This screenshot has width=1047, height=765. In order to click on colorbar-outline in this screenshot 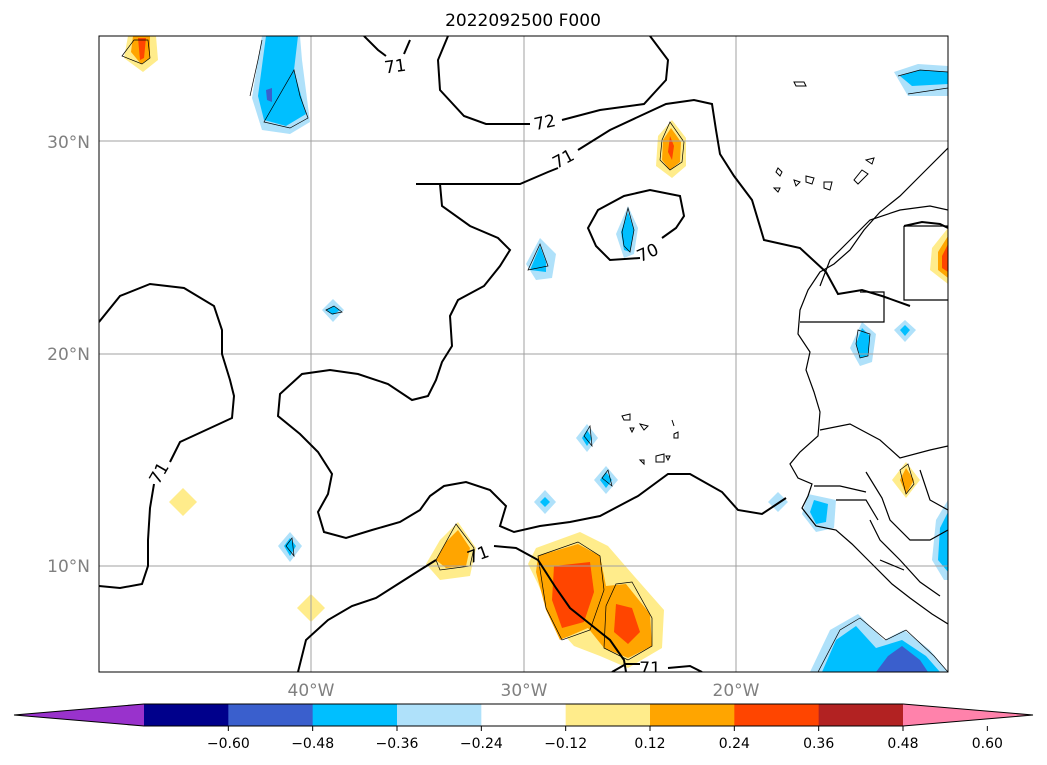, I will do `click(523, 715)`.